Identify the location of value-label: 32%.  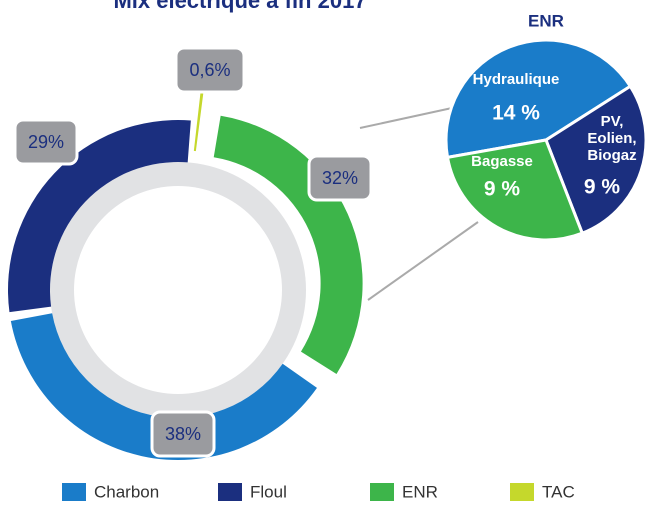
(340, 178).